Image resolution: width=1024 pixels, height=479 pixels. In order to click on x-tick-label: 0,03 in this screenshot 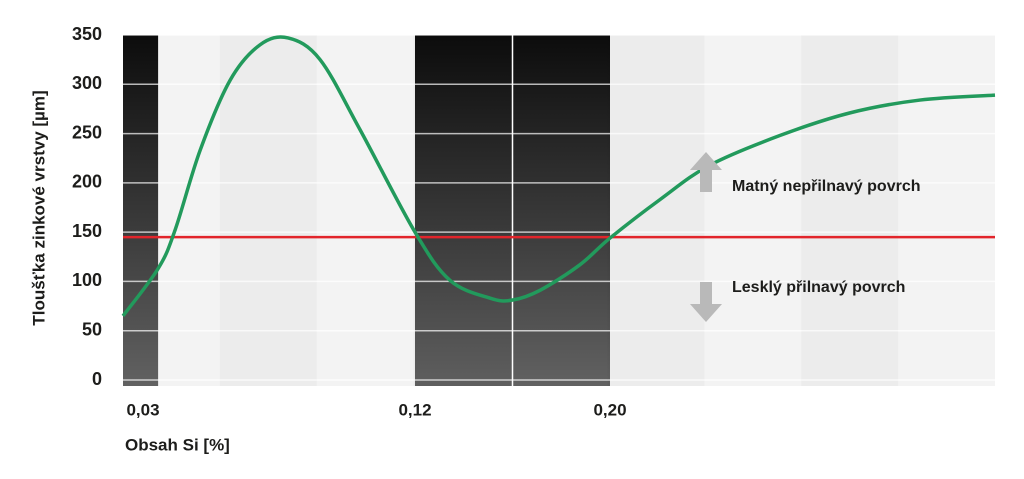, I will do `click(142, 409)`.